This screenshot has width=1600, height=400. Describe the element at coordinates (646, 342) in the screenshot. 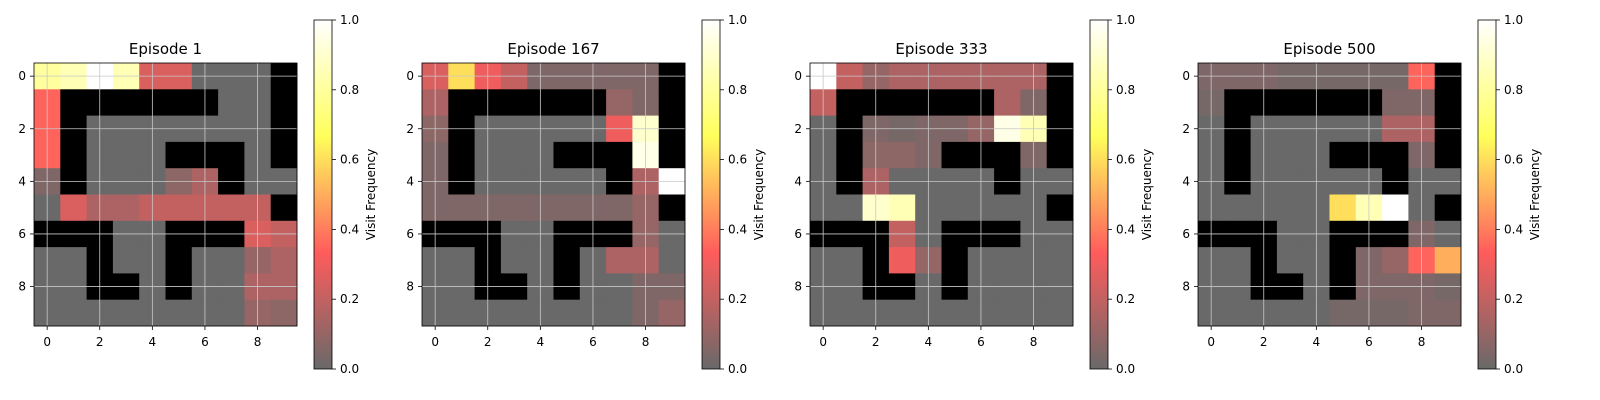

I see `x-tick-label: 8` at that location.